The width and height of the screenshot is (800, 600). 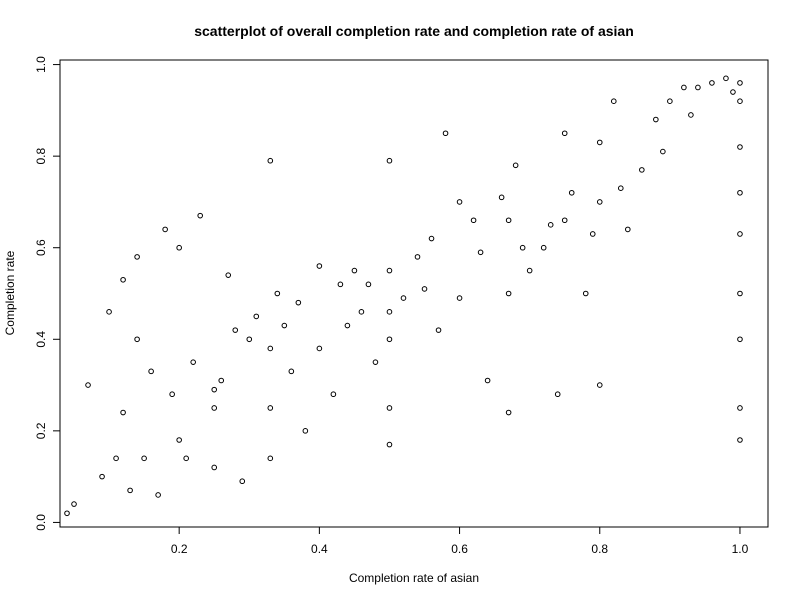 What do you see at coordinates (41, 64) in the screenshot?
I see `y-tick-label: 1.0` at bounding box center [41, 64].